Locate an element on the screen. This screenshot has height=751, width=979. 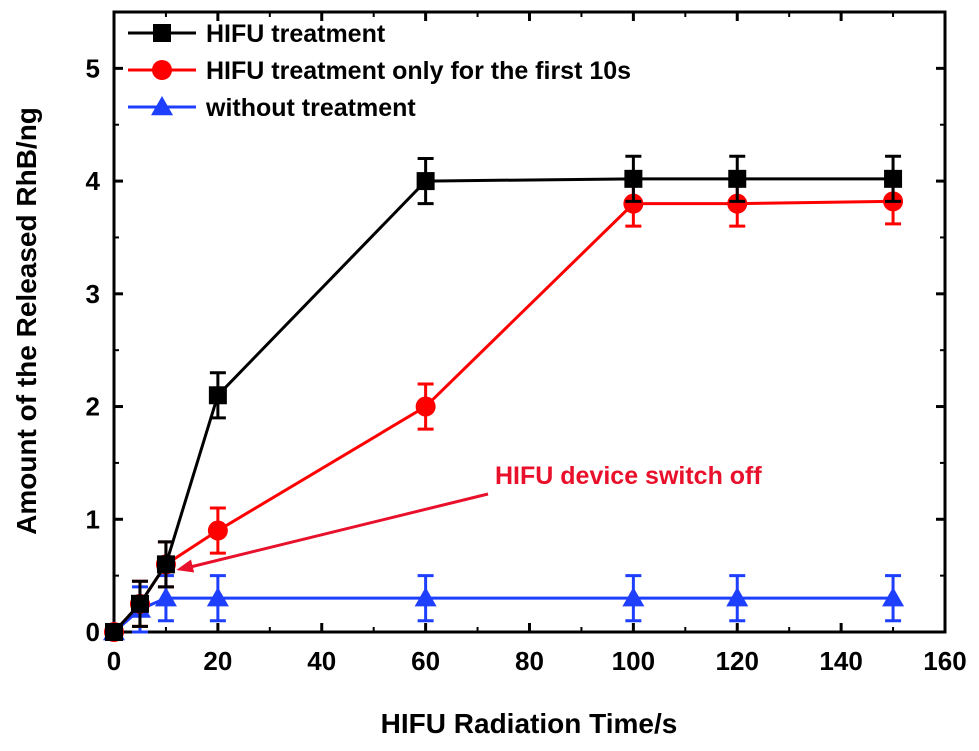
x-axis-label: HIFU Radiation Time/s is located at coordinates (529, 723).